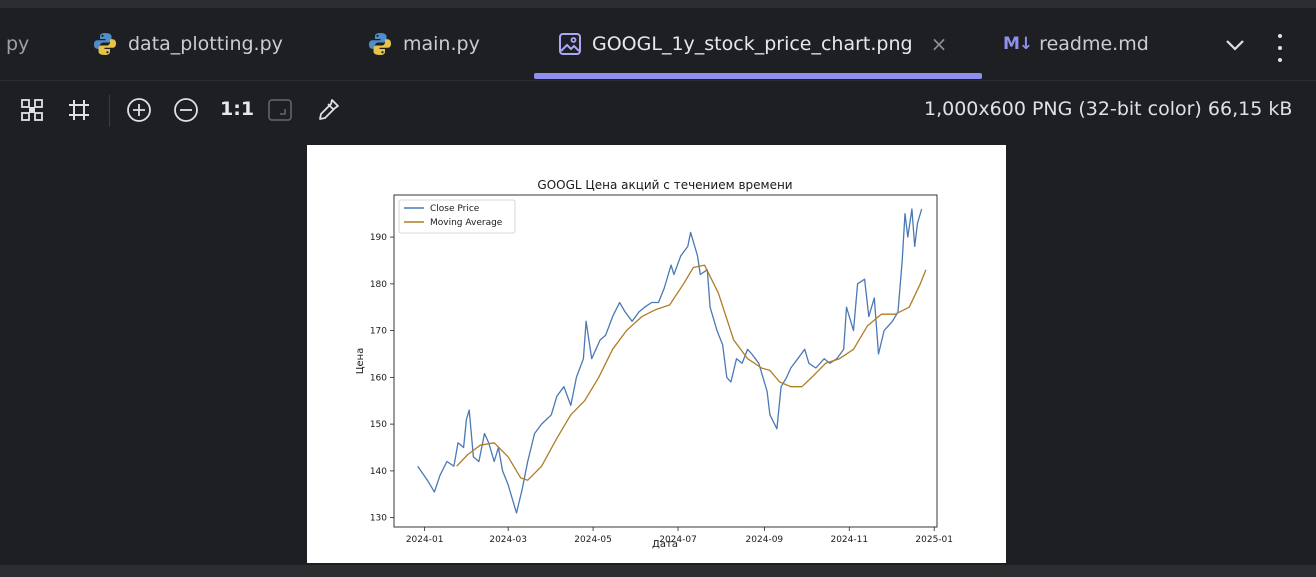  I want to click on image-viewer-toolbar, so click(658, 111).